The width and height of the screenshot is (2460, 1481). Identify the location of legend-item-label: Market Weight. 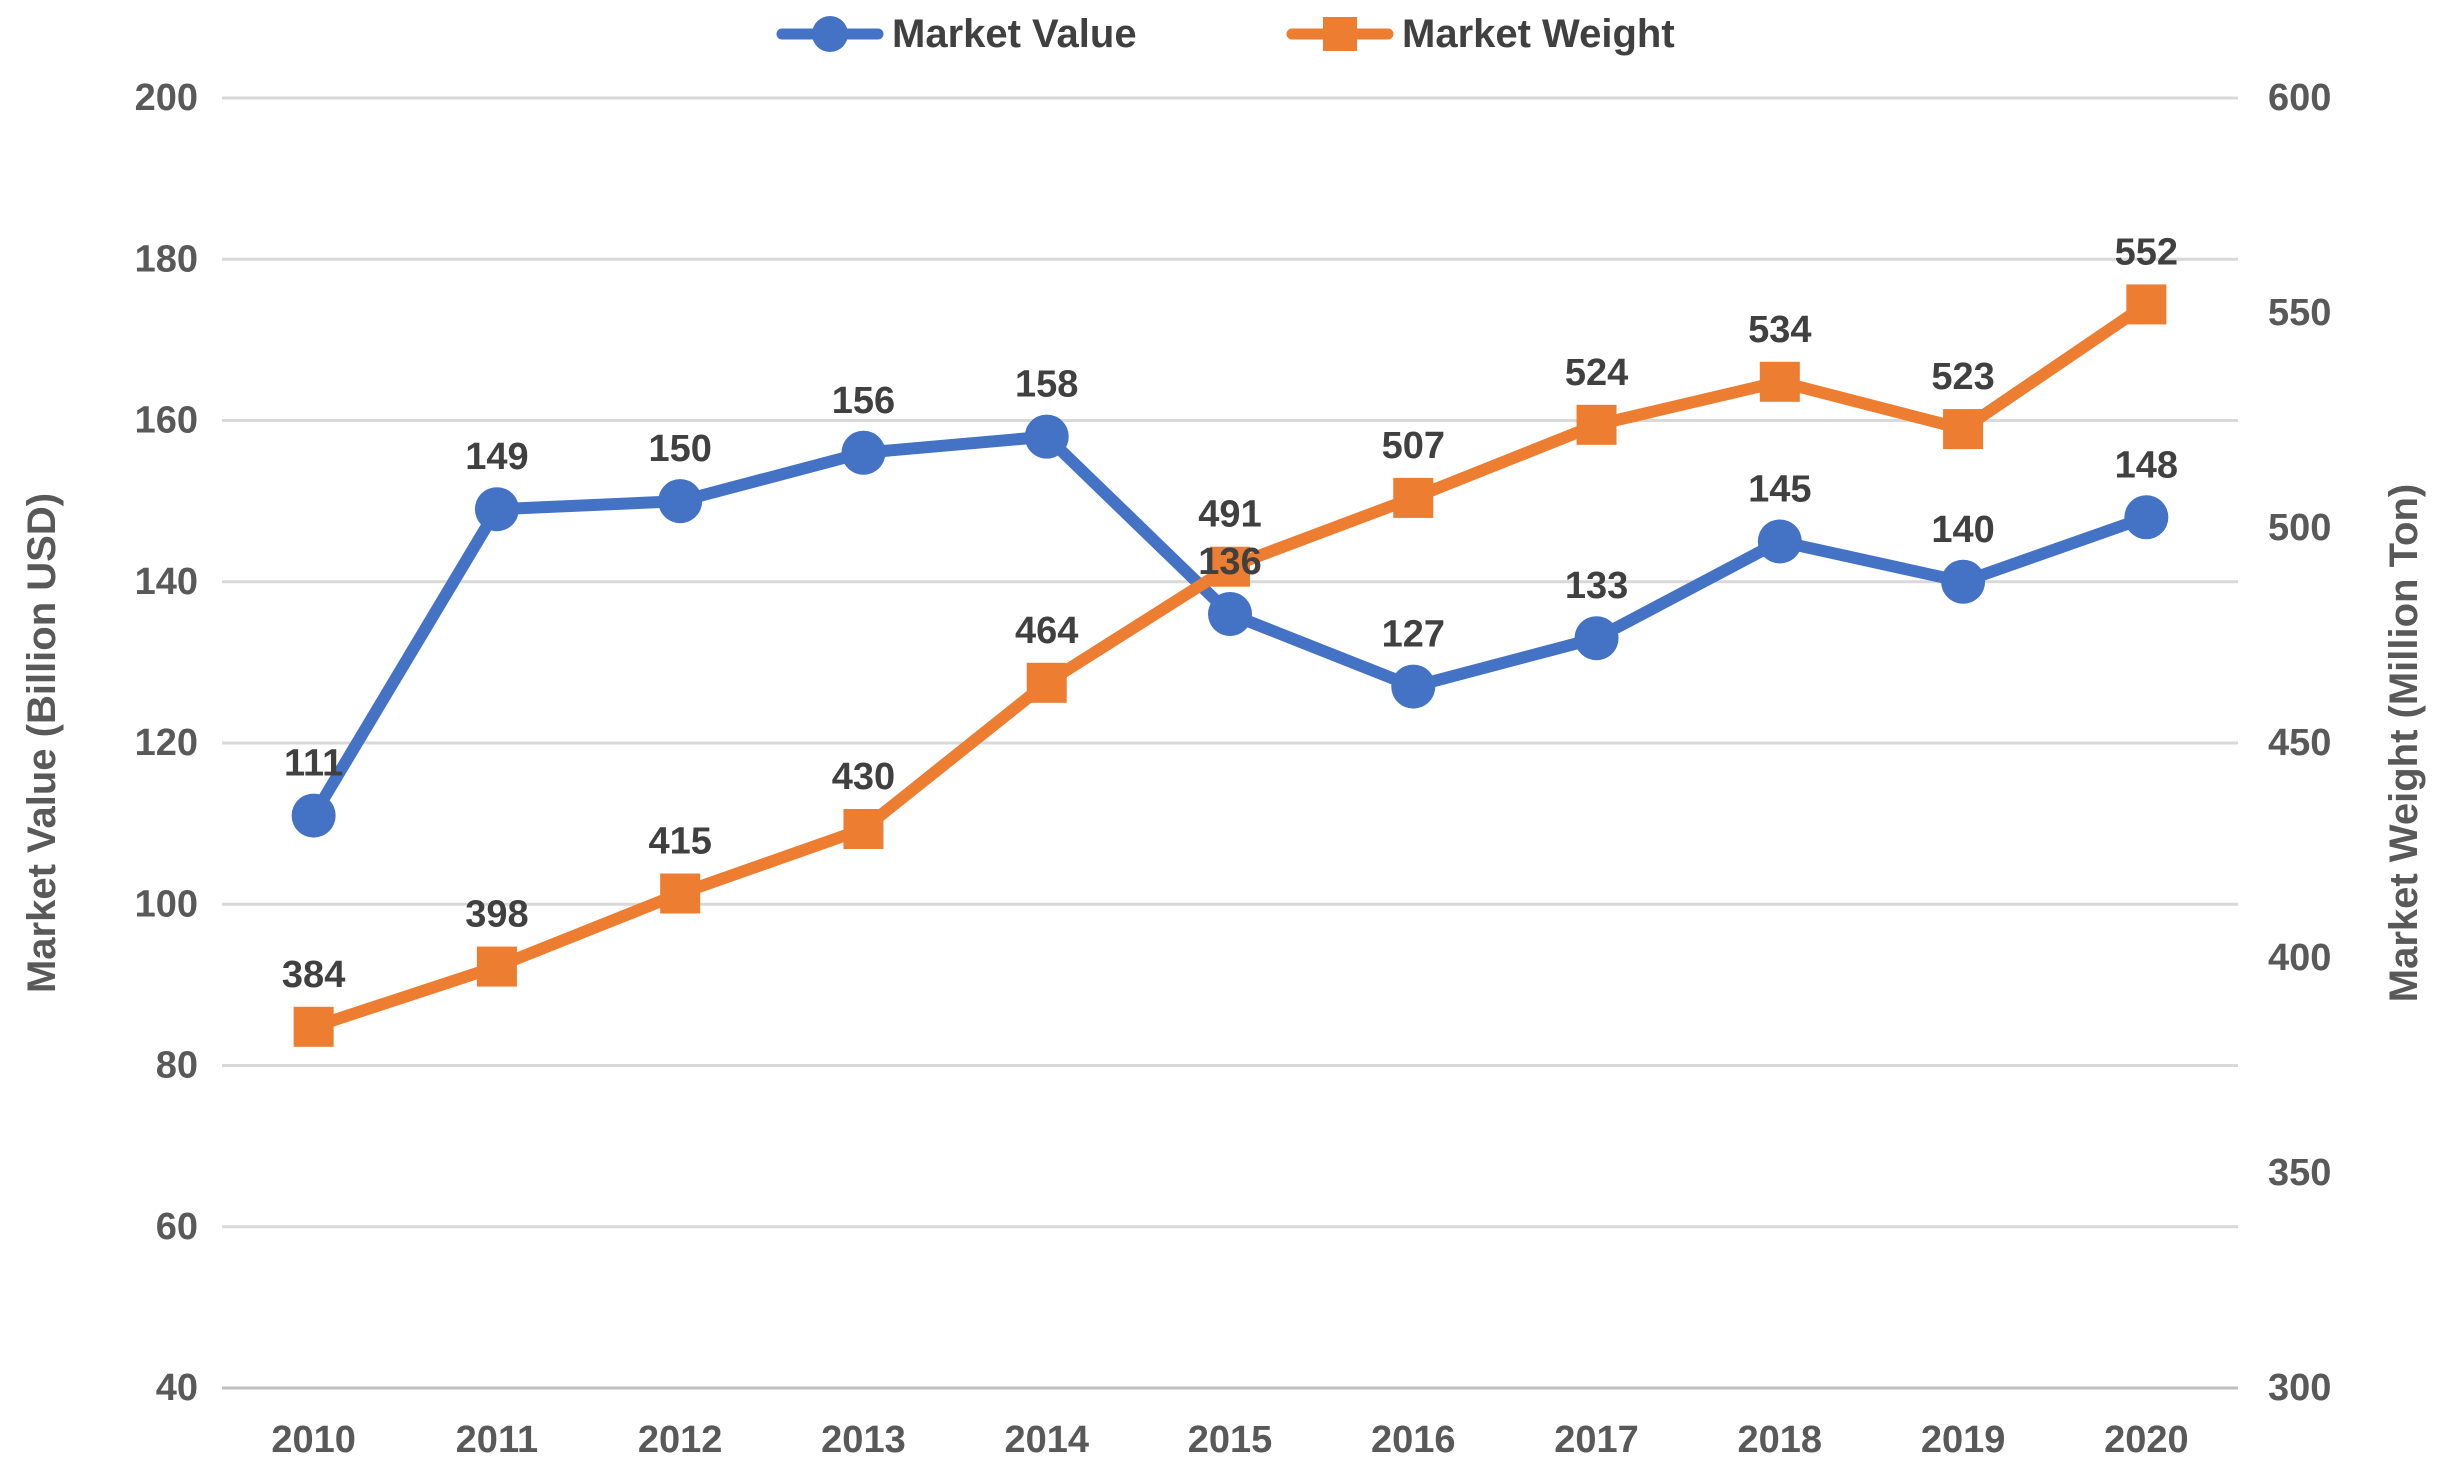
(1538, 34).